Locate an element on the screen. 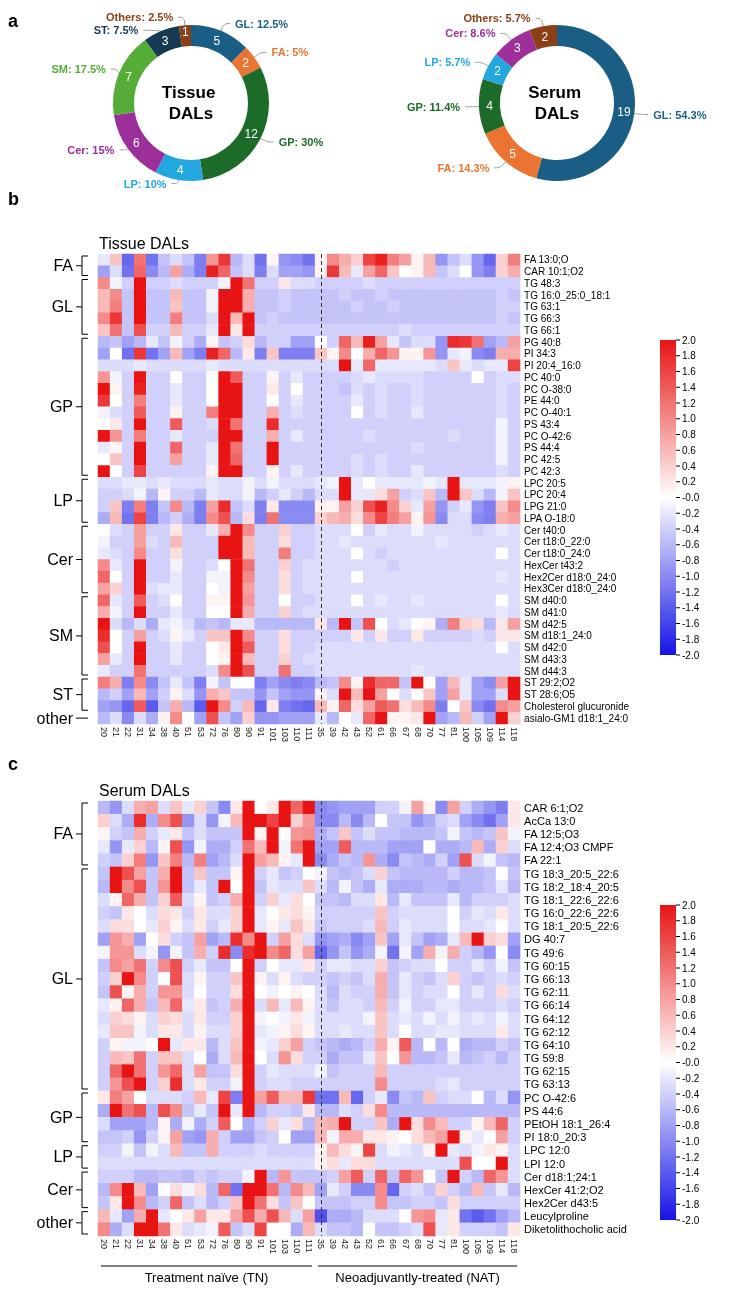 This screenshot has height=1297, width=748. y-tick-label: TG 18:1_22:6_22:6 is located at coordinates (571, 899).